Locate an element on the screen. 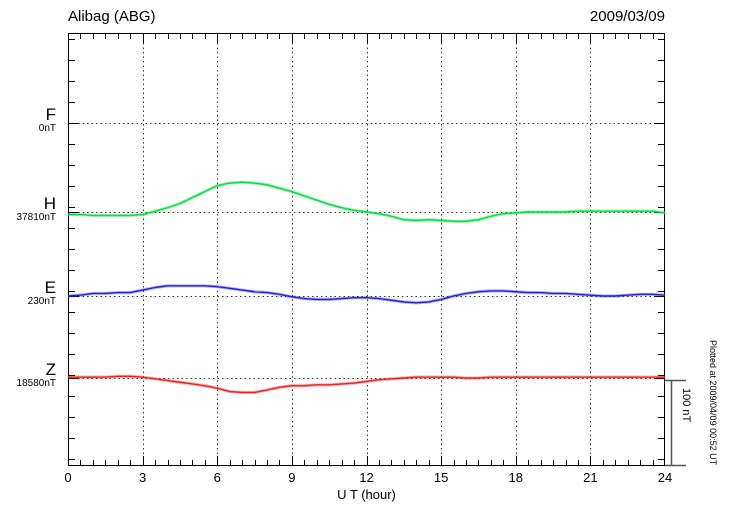 This screenshot has height=520, width=730. trace-halo-h is located at coordinates (366, 201).